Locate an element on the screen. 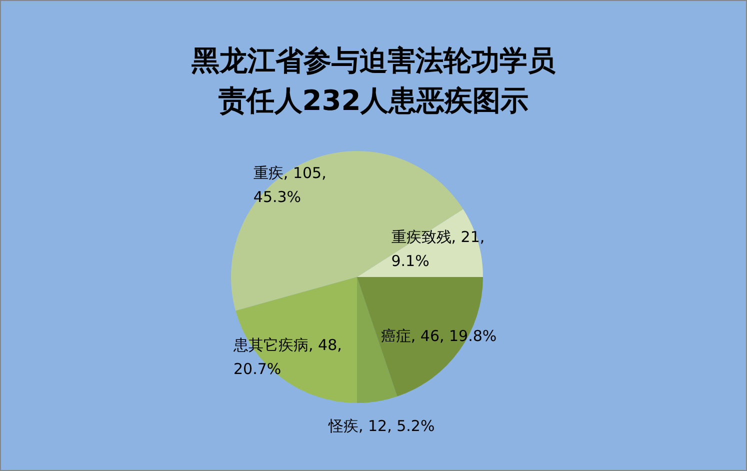 The height and width of the screenshot is (471, 747). slice-label: 怪疾, 12, 5.2% is located at coordinates (381, 427).